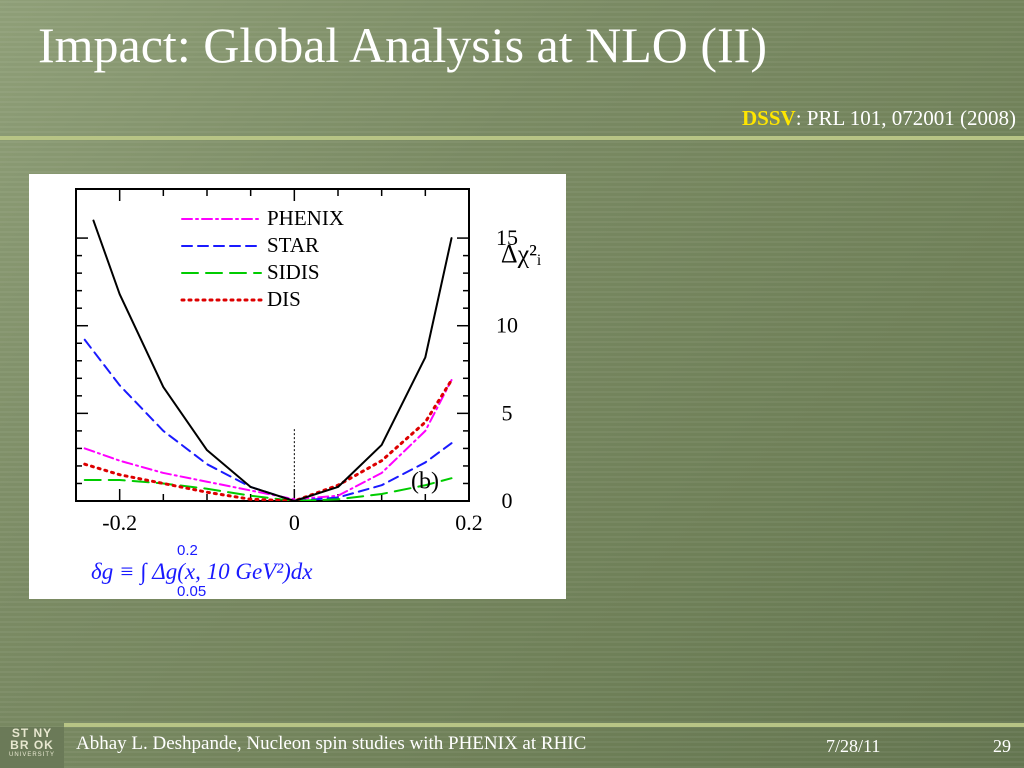 The width and height of the screenshot is (1024, 768). I want to click on panel-label: (b), so click(425, 482).